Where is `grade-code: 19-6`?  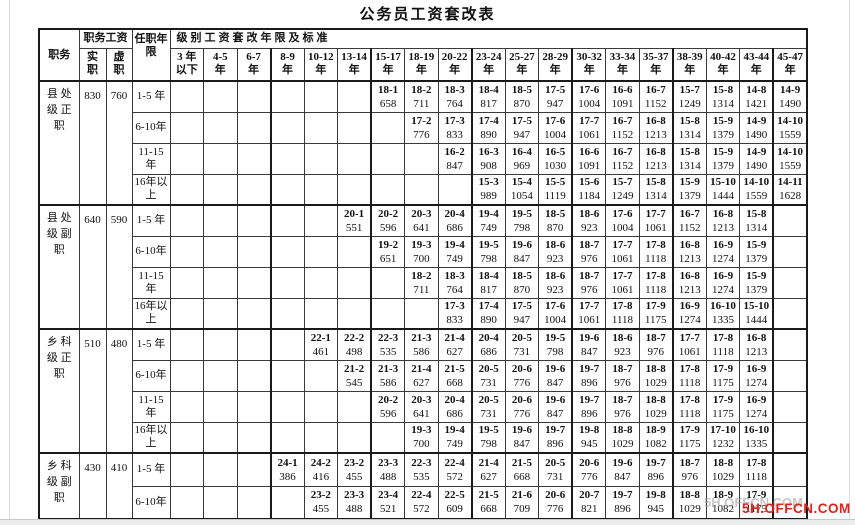 grade-code: 19-6 is located at coordinates (521, 430).